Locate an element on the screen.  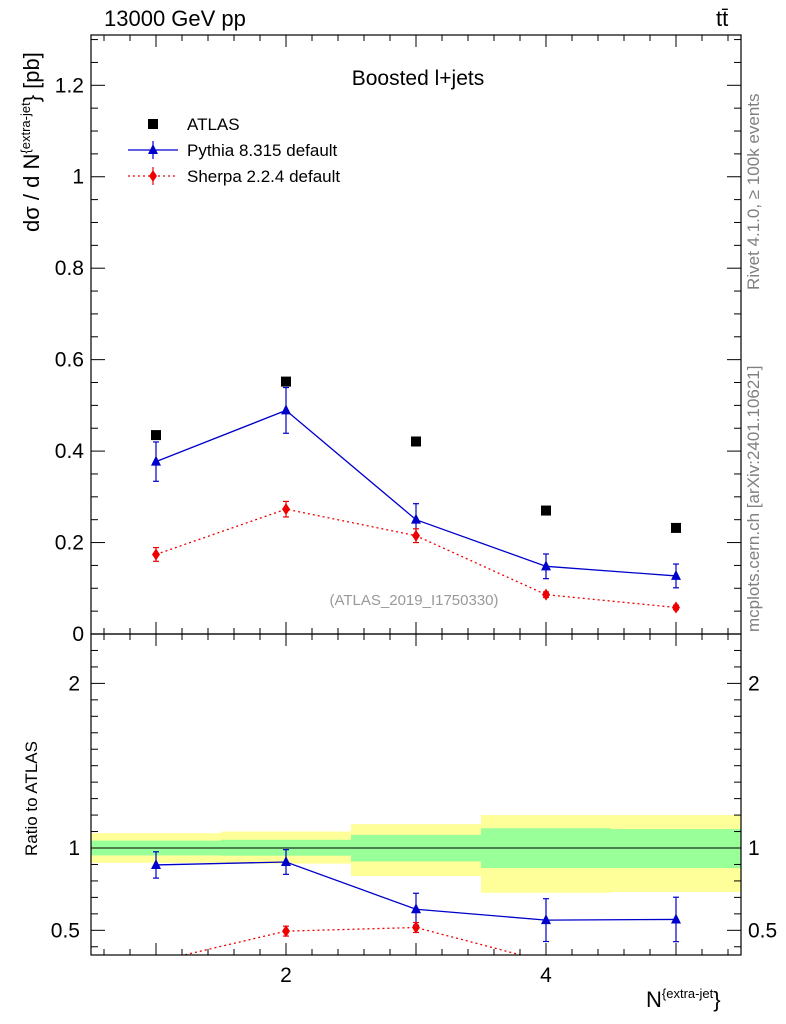
ratio-y-tick-label: 0.5 is located at coordinates (65, 930).